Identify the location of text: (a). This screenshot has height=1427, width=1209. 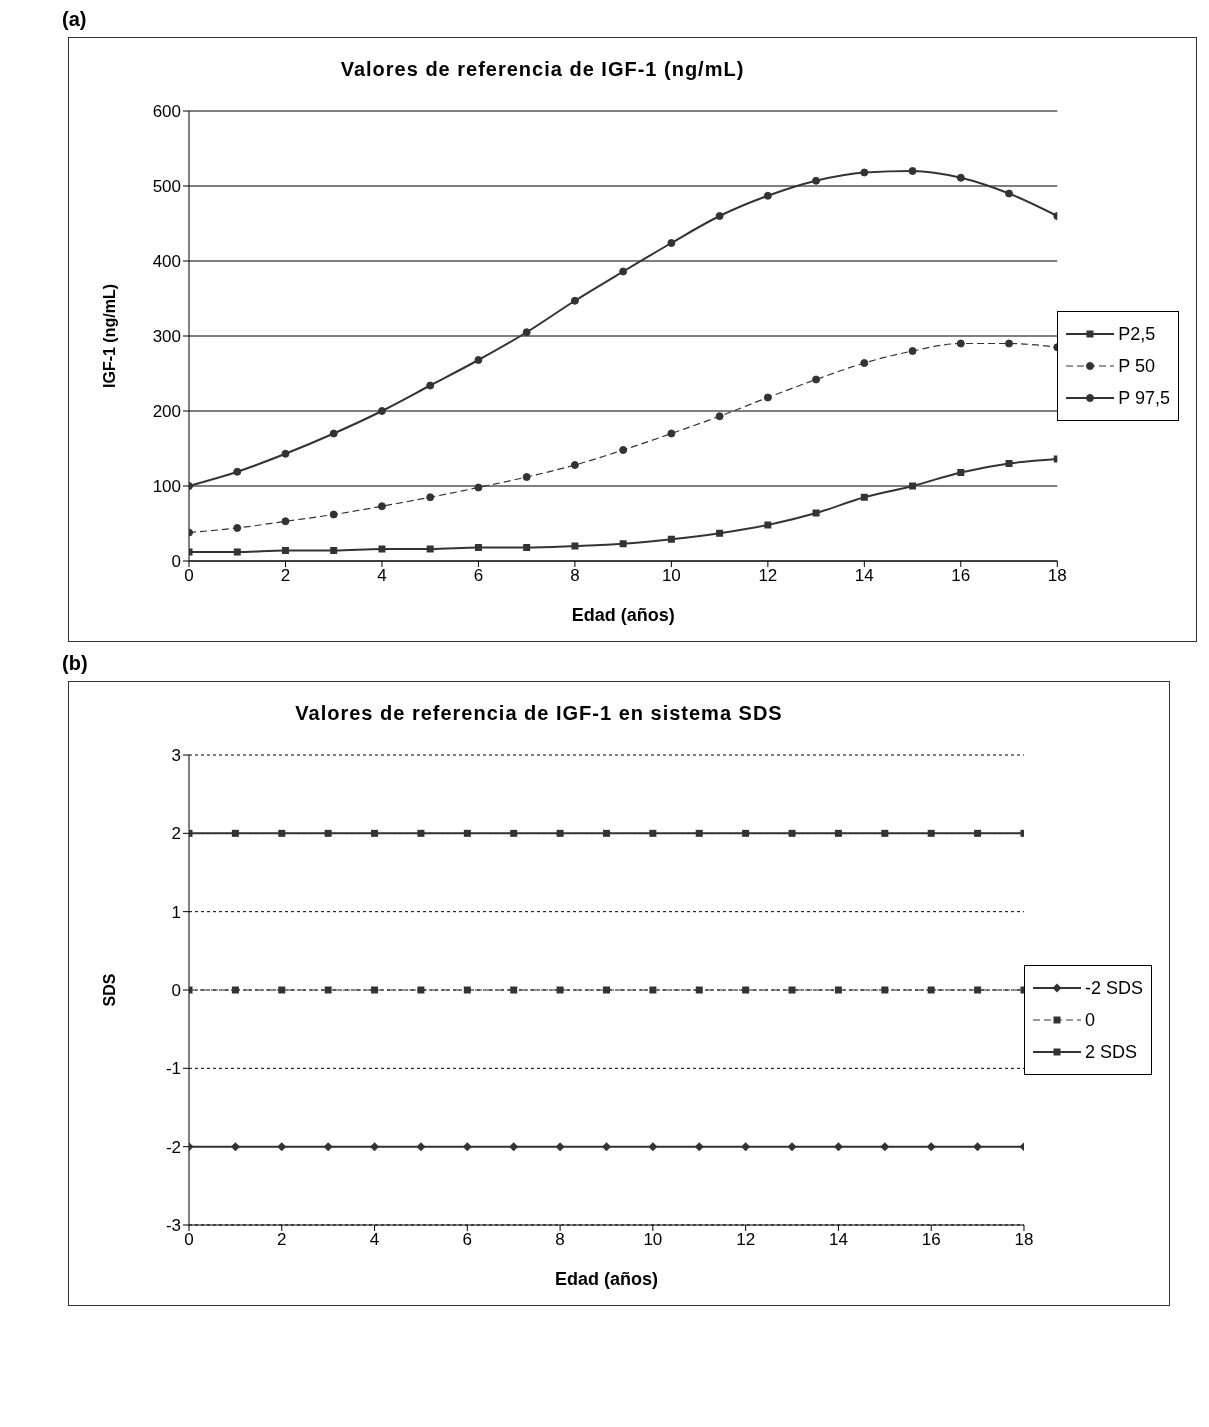
(75, 19).